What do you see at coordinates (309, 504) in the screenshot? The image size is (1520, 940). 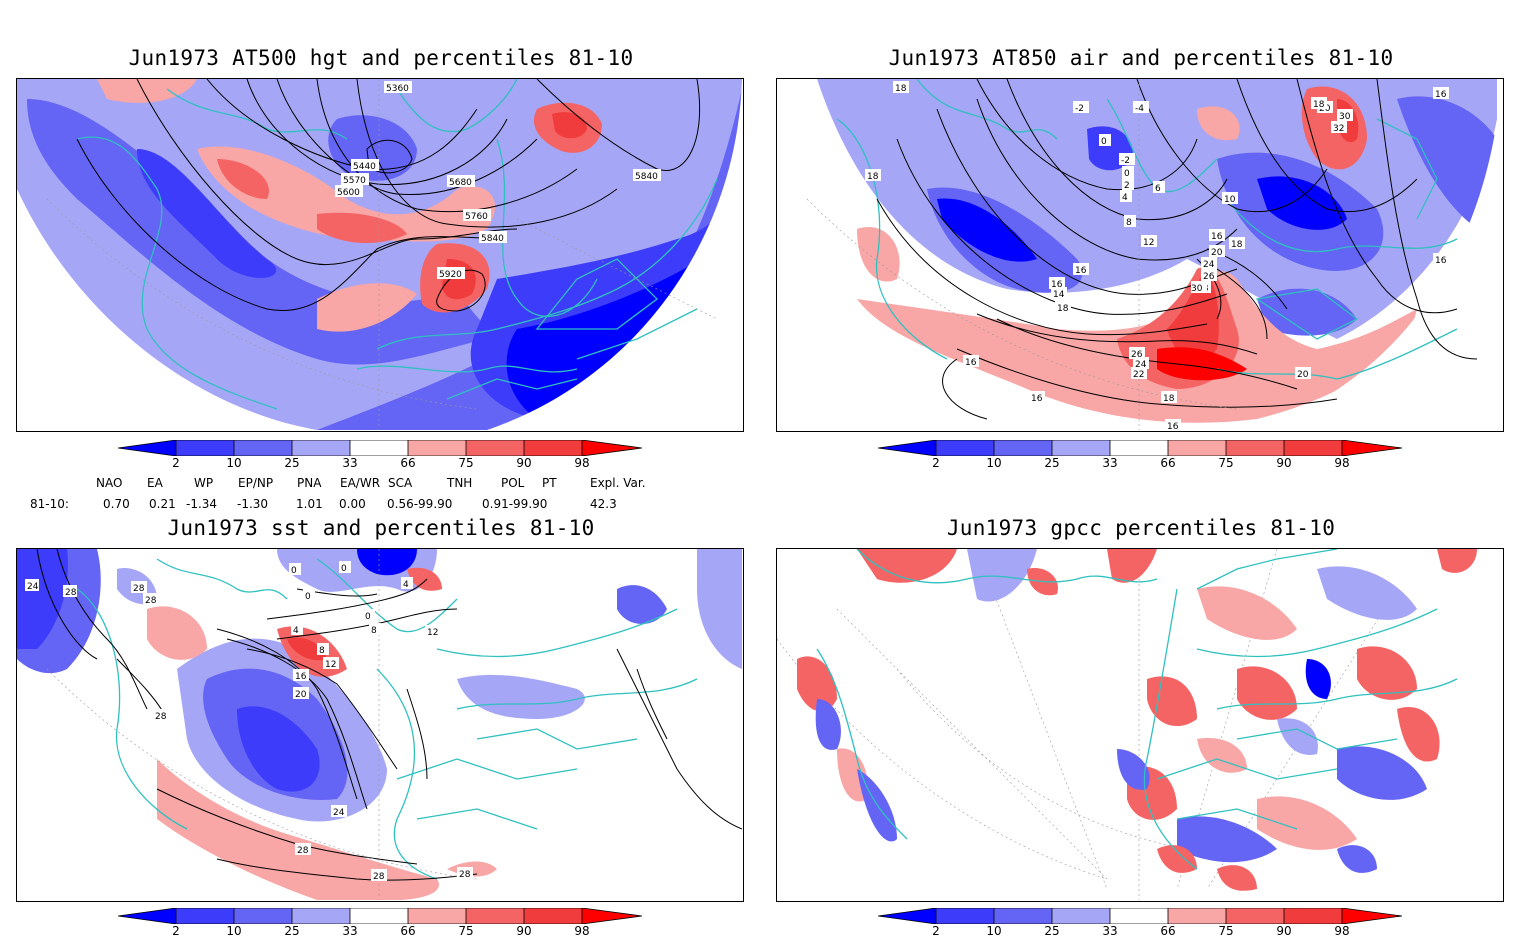 I see `index-value: 1.01` at bounding box center [309, 504].